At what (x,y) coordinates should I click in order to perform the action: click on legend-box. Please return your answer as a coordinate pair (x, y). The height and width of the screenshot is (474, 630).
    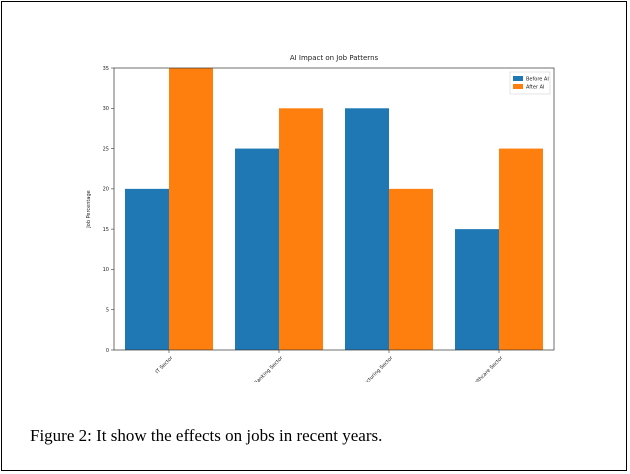
    Looking at the image, I should click on (530, 83).